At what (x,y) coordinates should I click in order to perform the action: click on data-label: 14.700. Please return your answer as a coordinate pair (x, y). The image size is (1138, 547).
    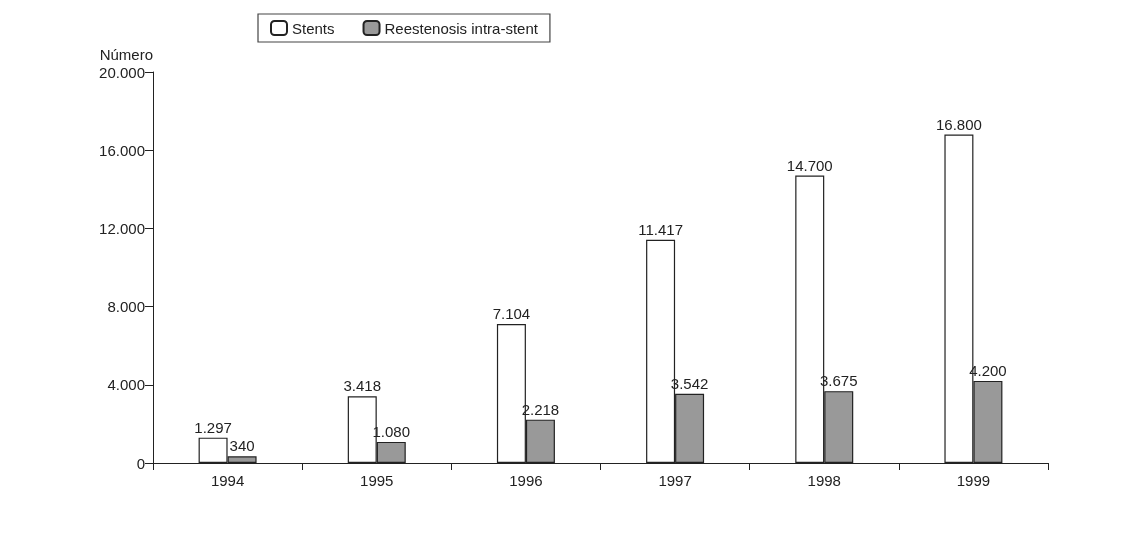
    Looking at the image, I should click on (809, 165).